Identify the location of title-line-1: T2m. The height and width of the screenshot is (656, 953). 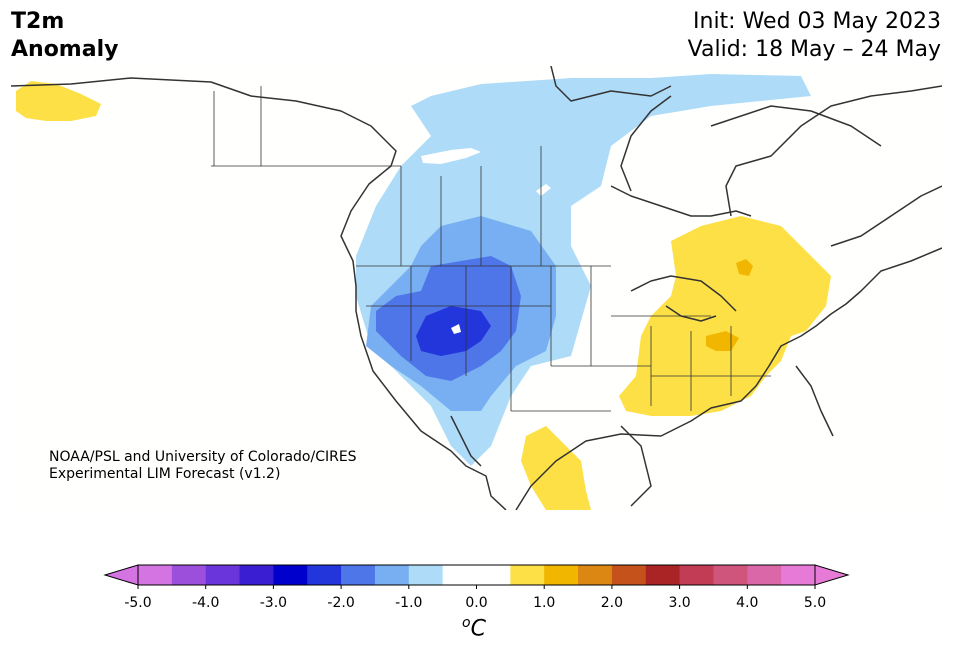
(38, 21).